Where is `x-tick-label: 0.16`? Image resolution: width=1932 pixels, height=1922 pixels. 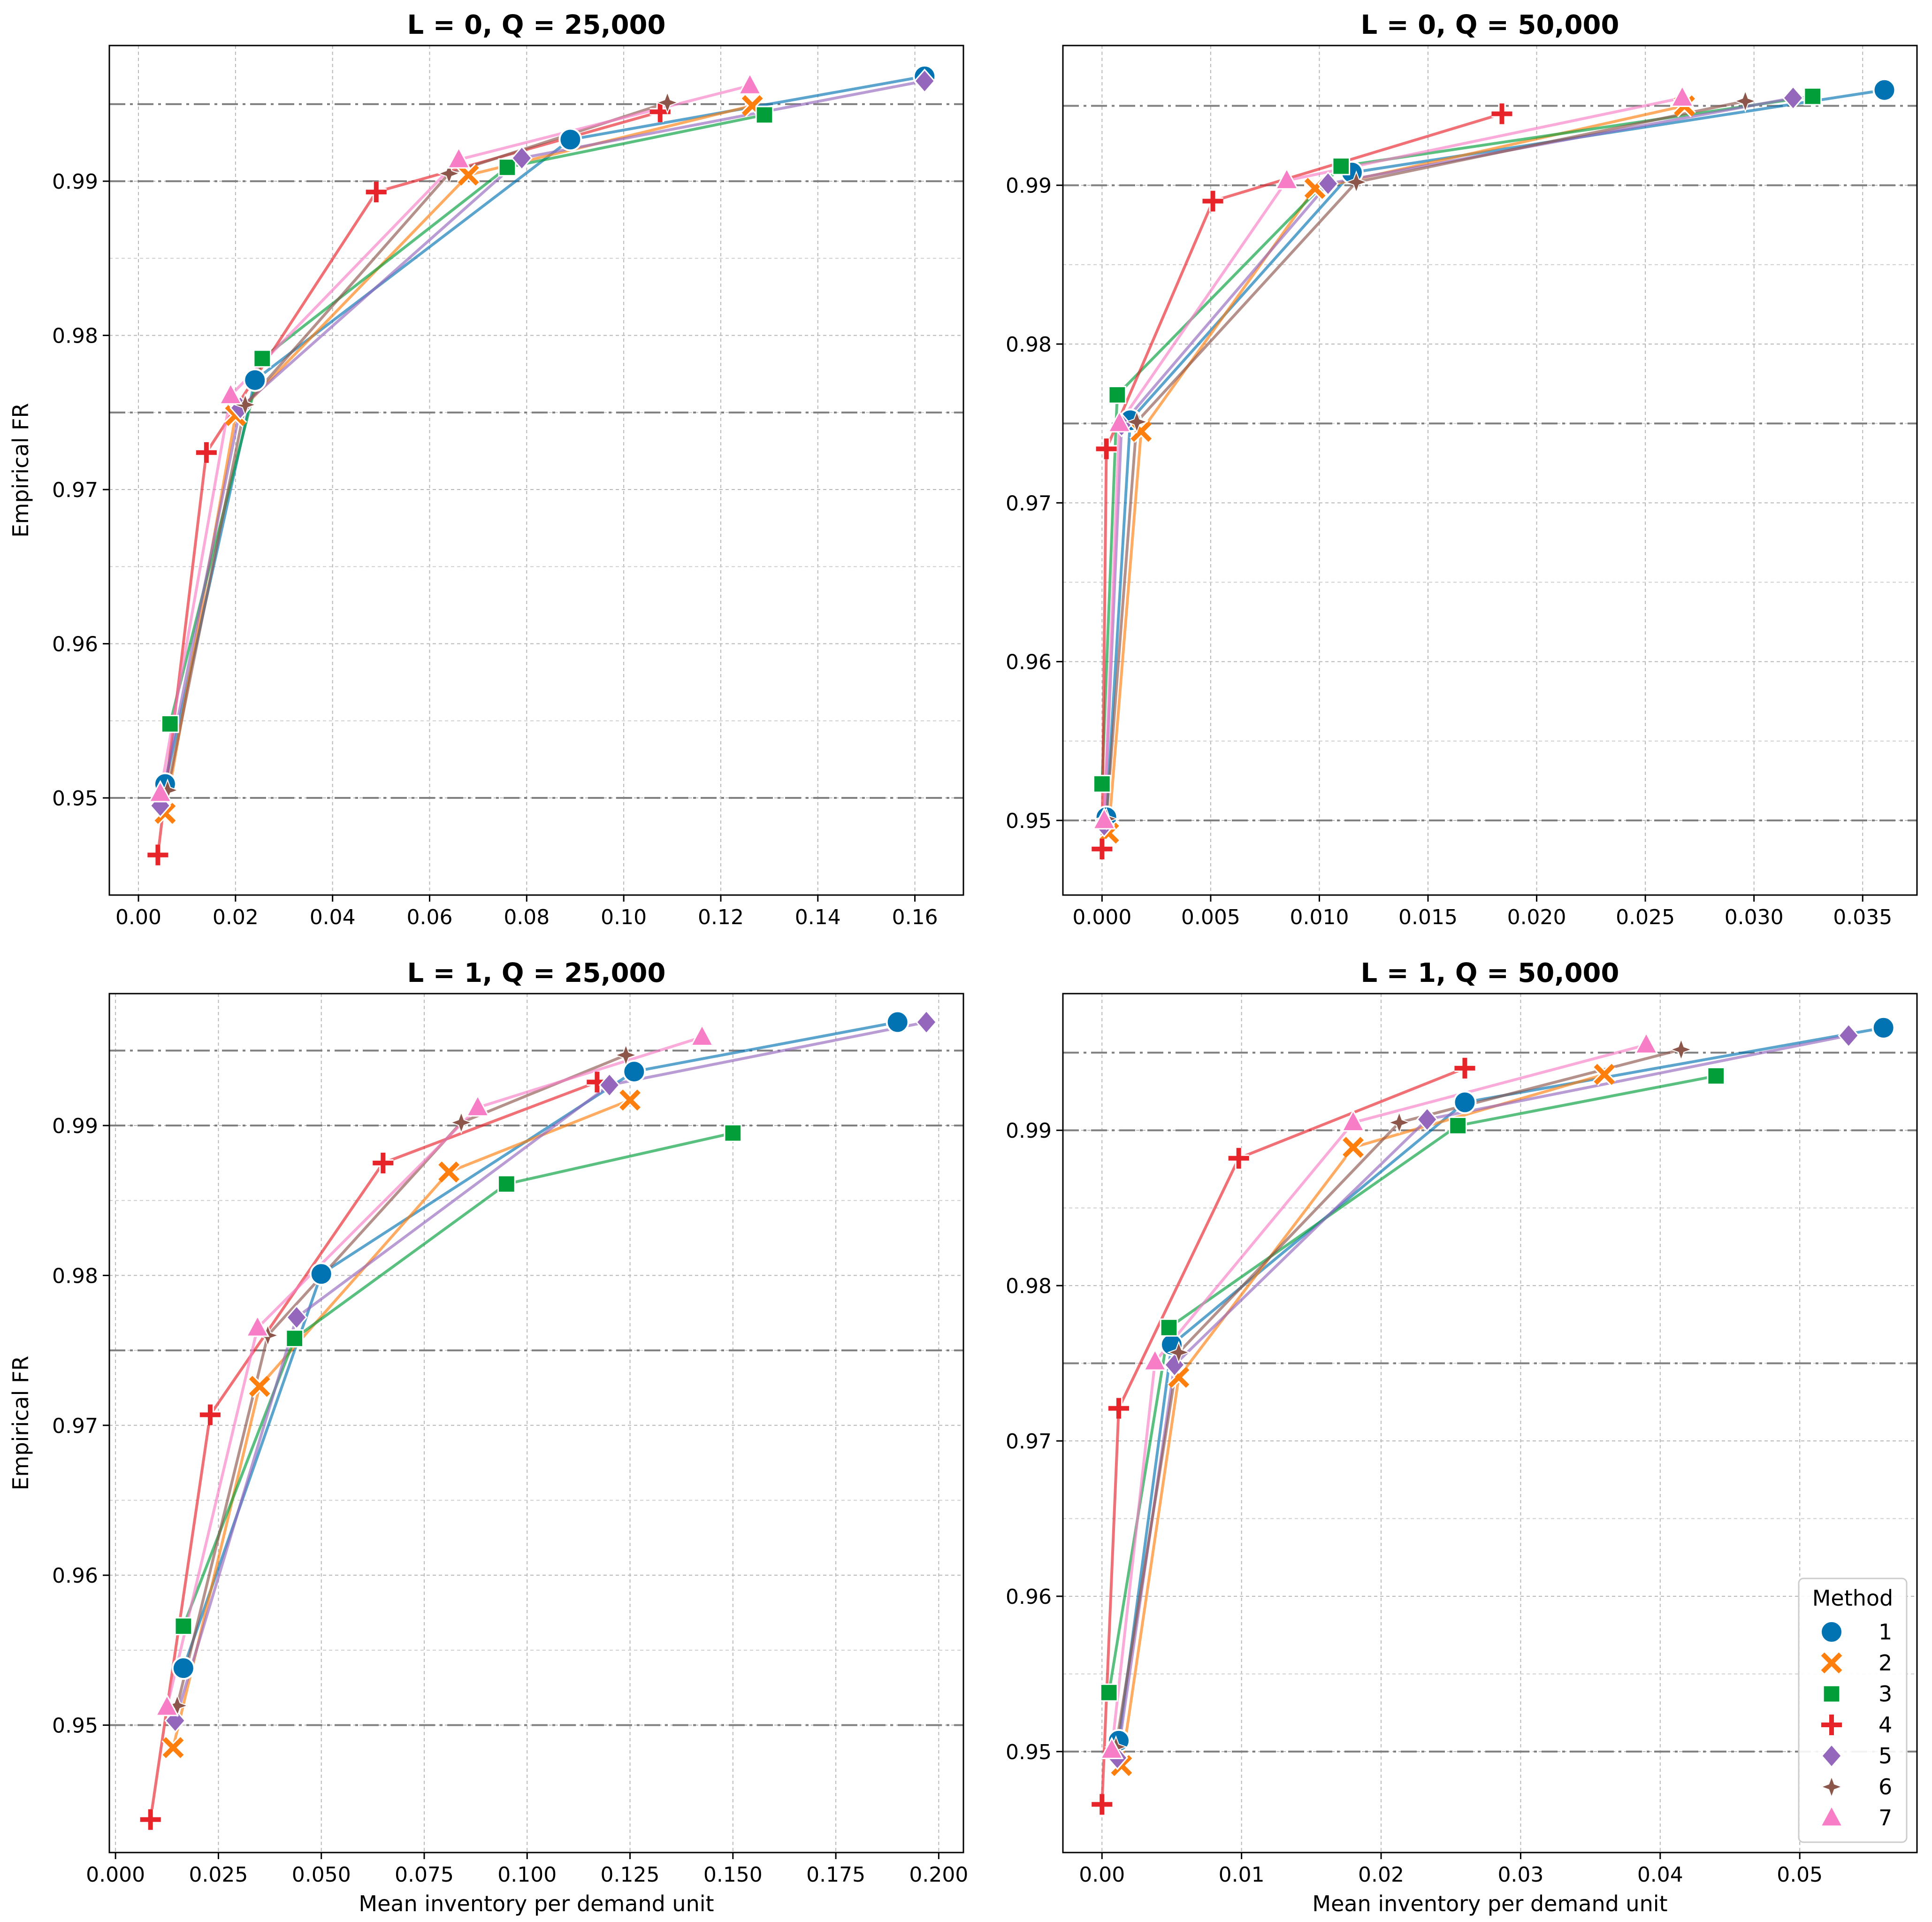 x-tick-label: 0.16 is located at coordinates (915, 917).